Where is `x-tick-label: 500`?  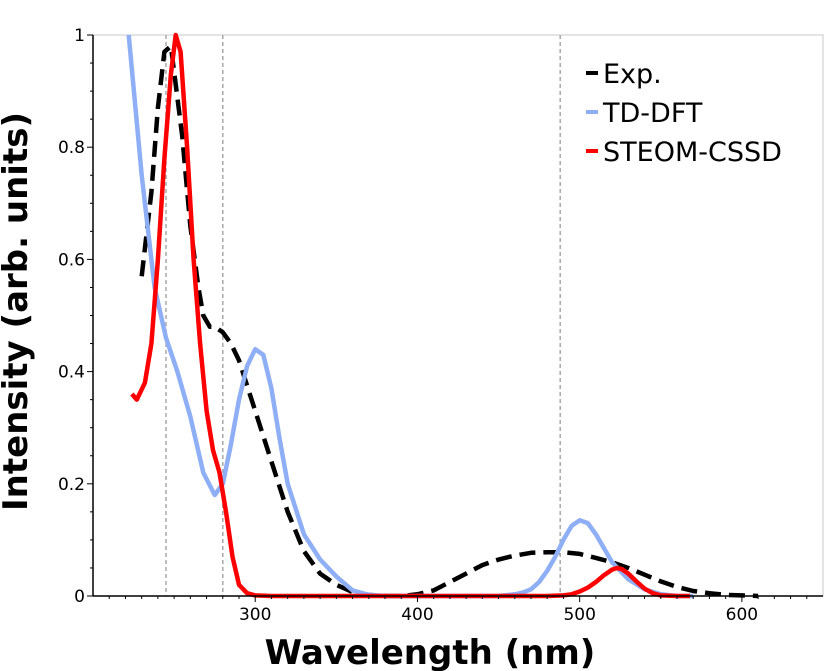
x-tick-label: 500 is located at coordinates (579, 615).